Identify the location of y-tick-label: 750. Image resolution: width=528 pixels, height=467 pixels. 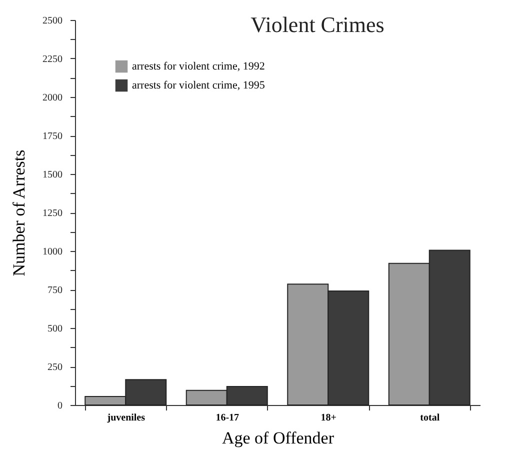
(55, 290).